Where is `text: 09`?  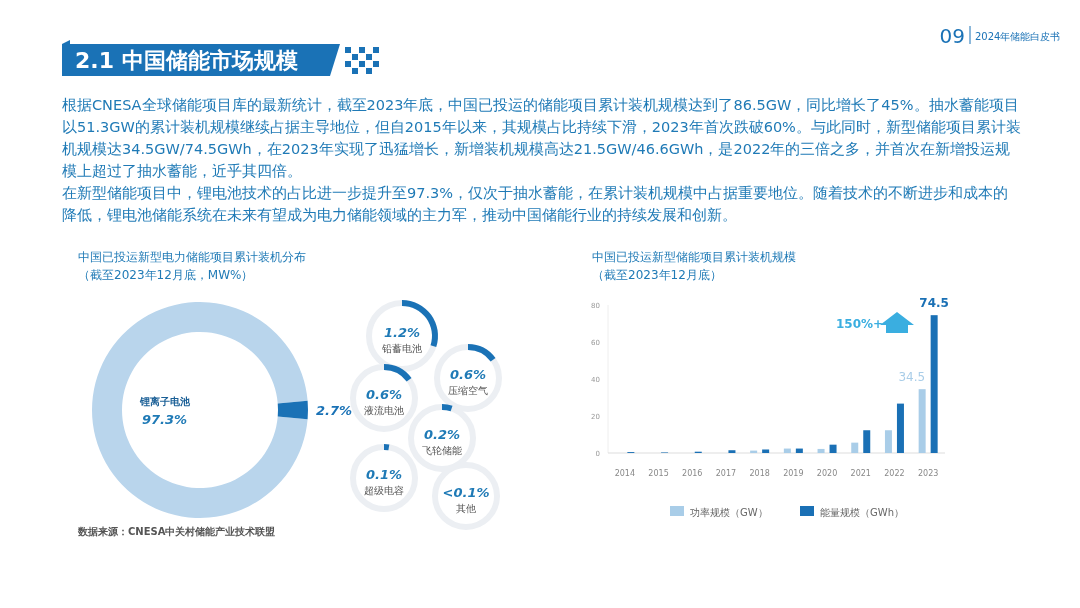 text: 09 is located at coordinates (952, 36).